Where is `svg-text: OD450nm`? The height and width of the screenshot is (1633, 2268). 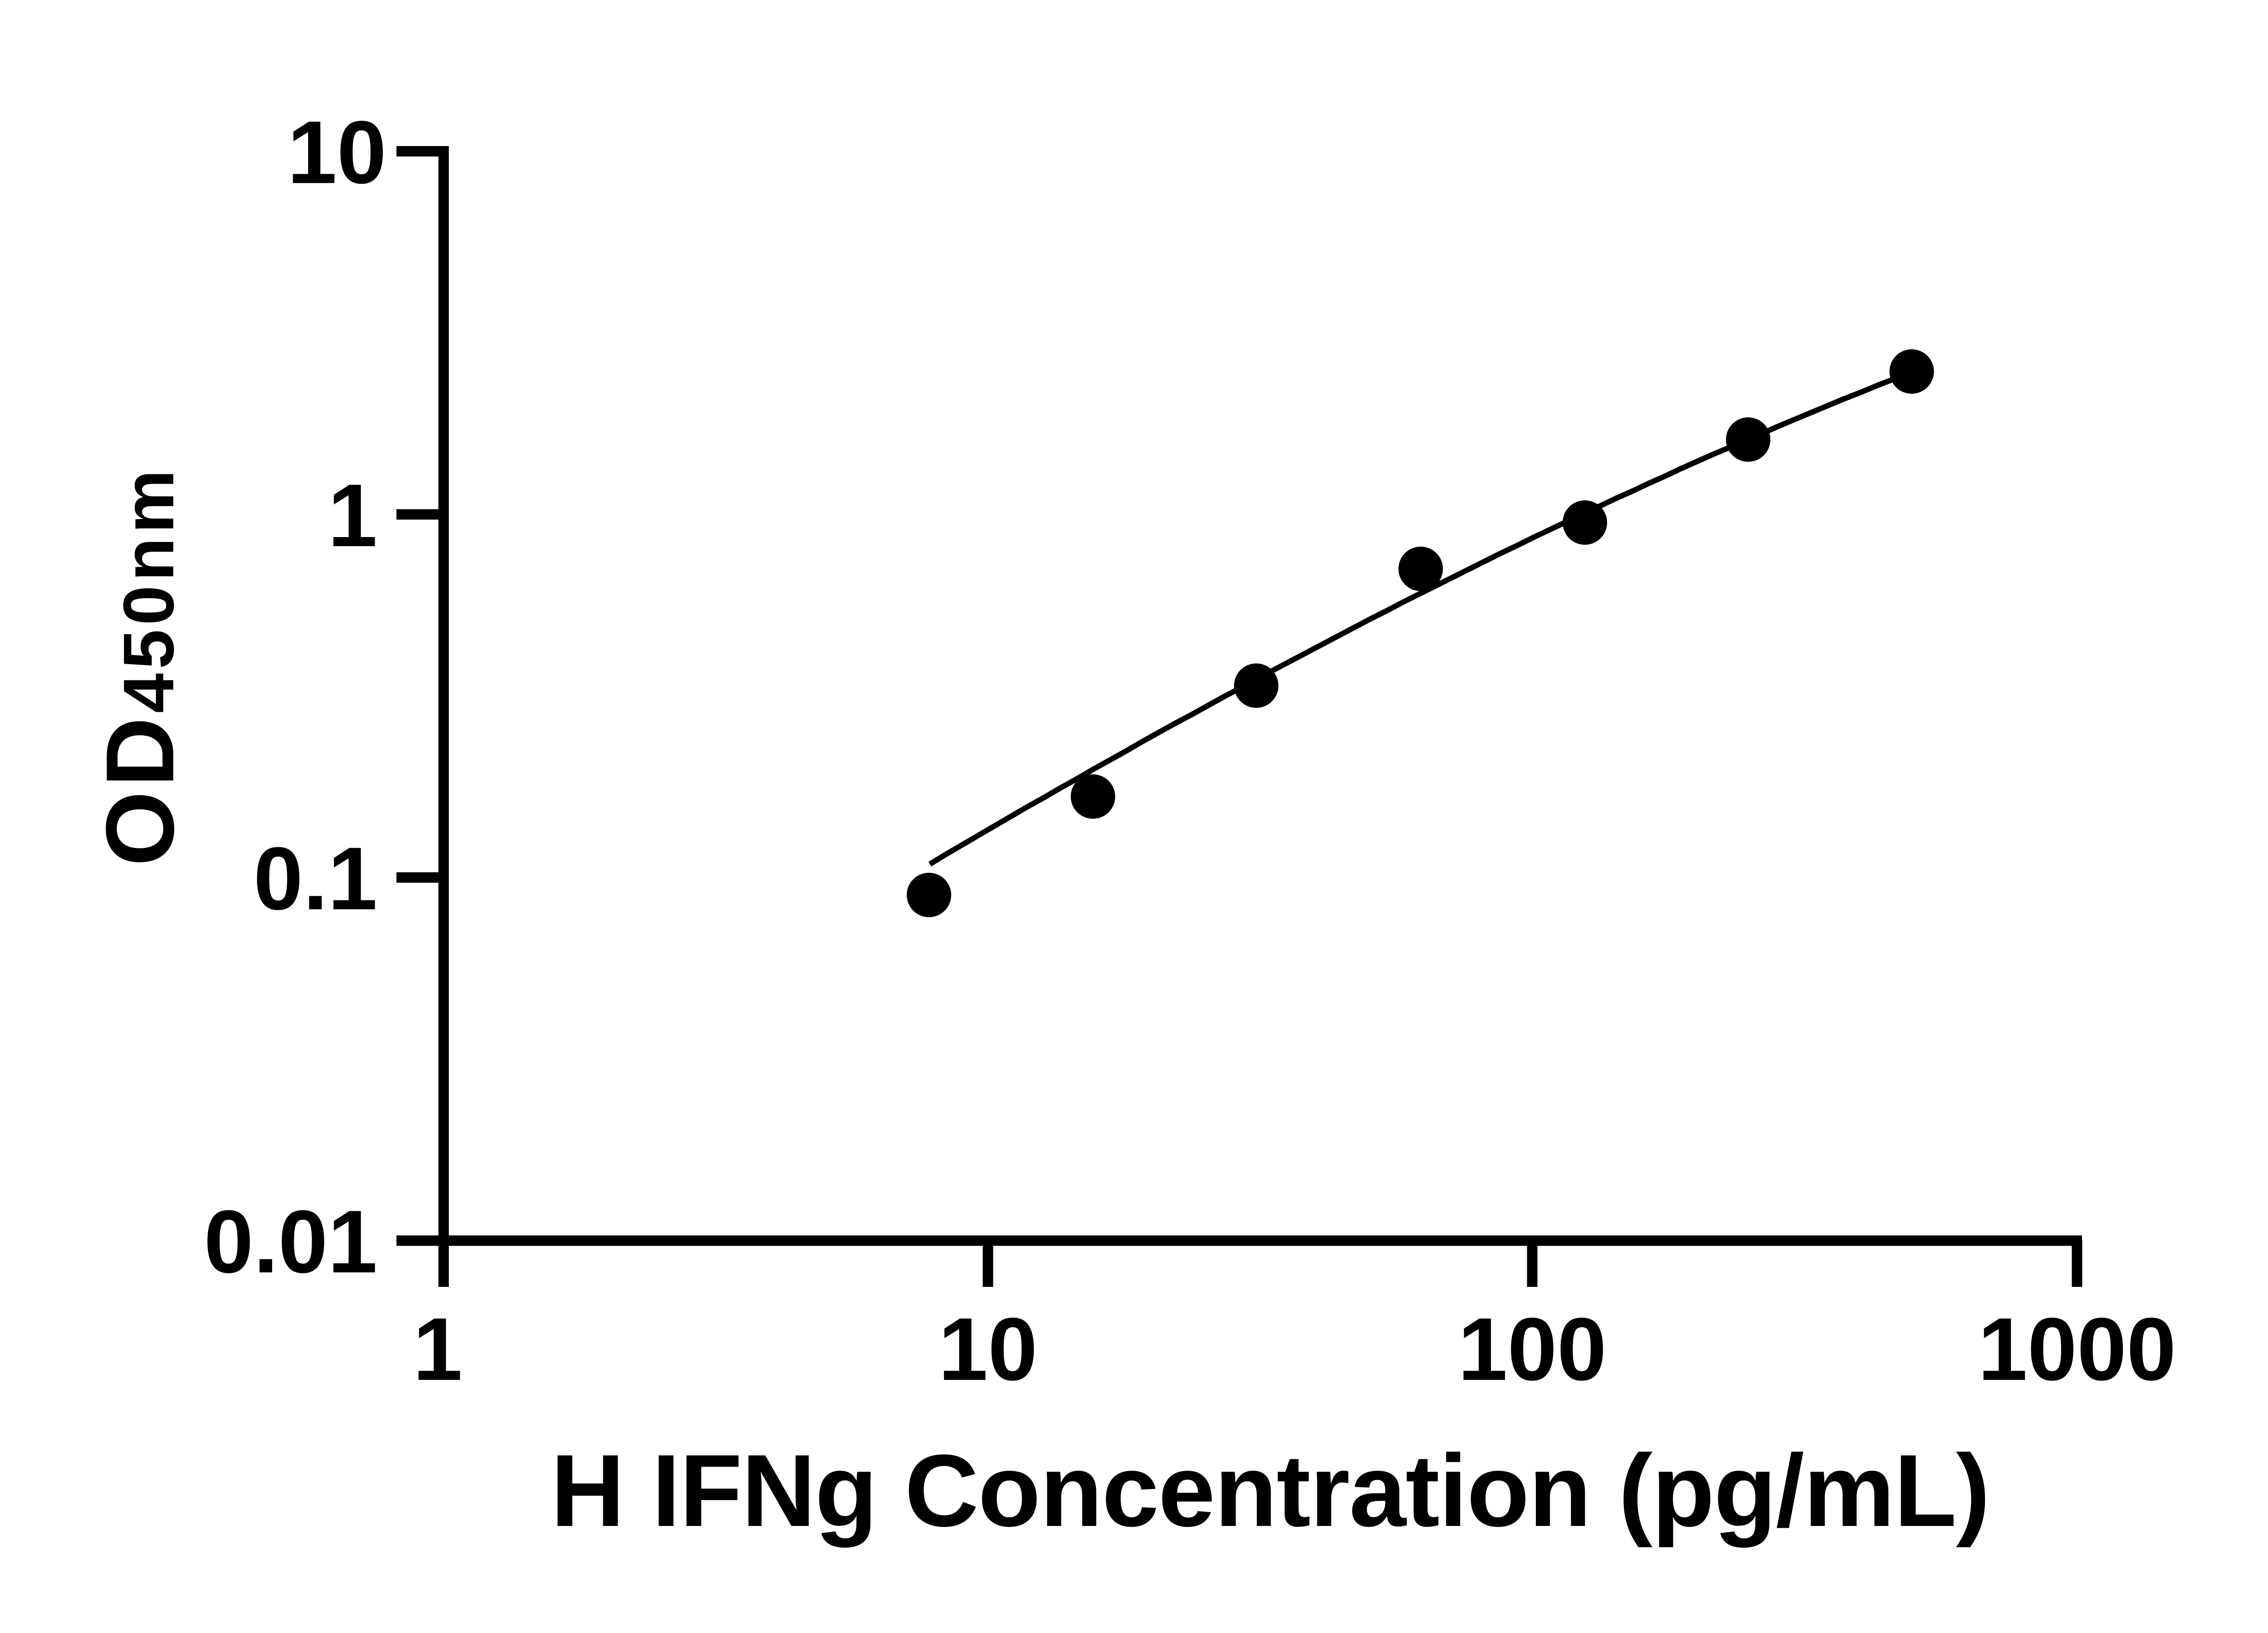
svg-text: OD450nm is located at coordinates (140, 665).